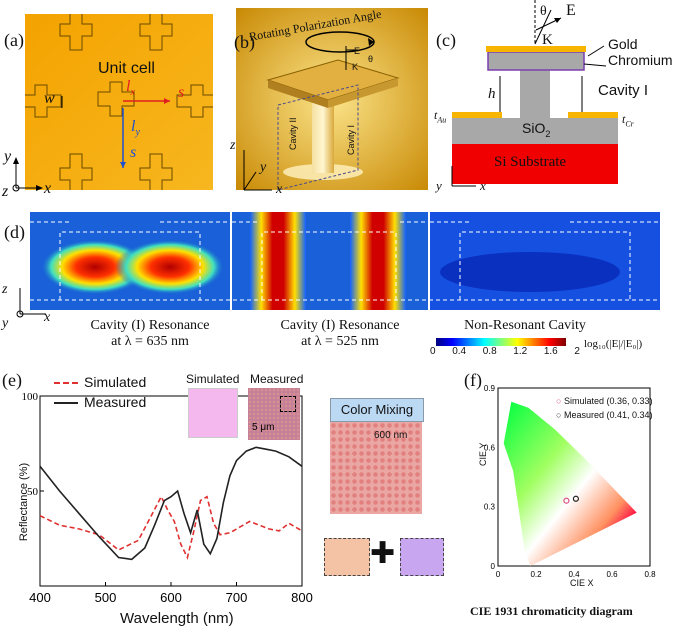  I want to click on e-field-label-b: E, so click(357, 51).